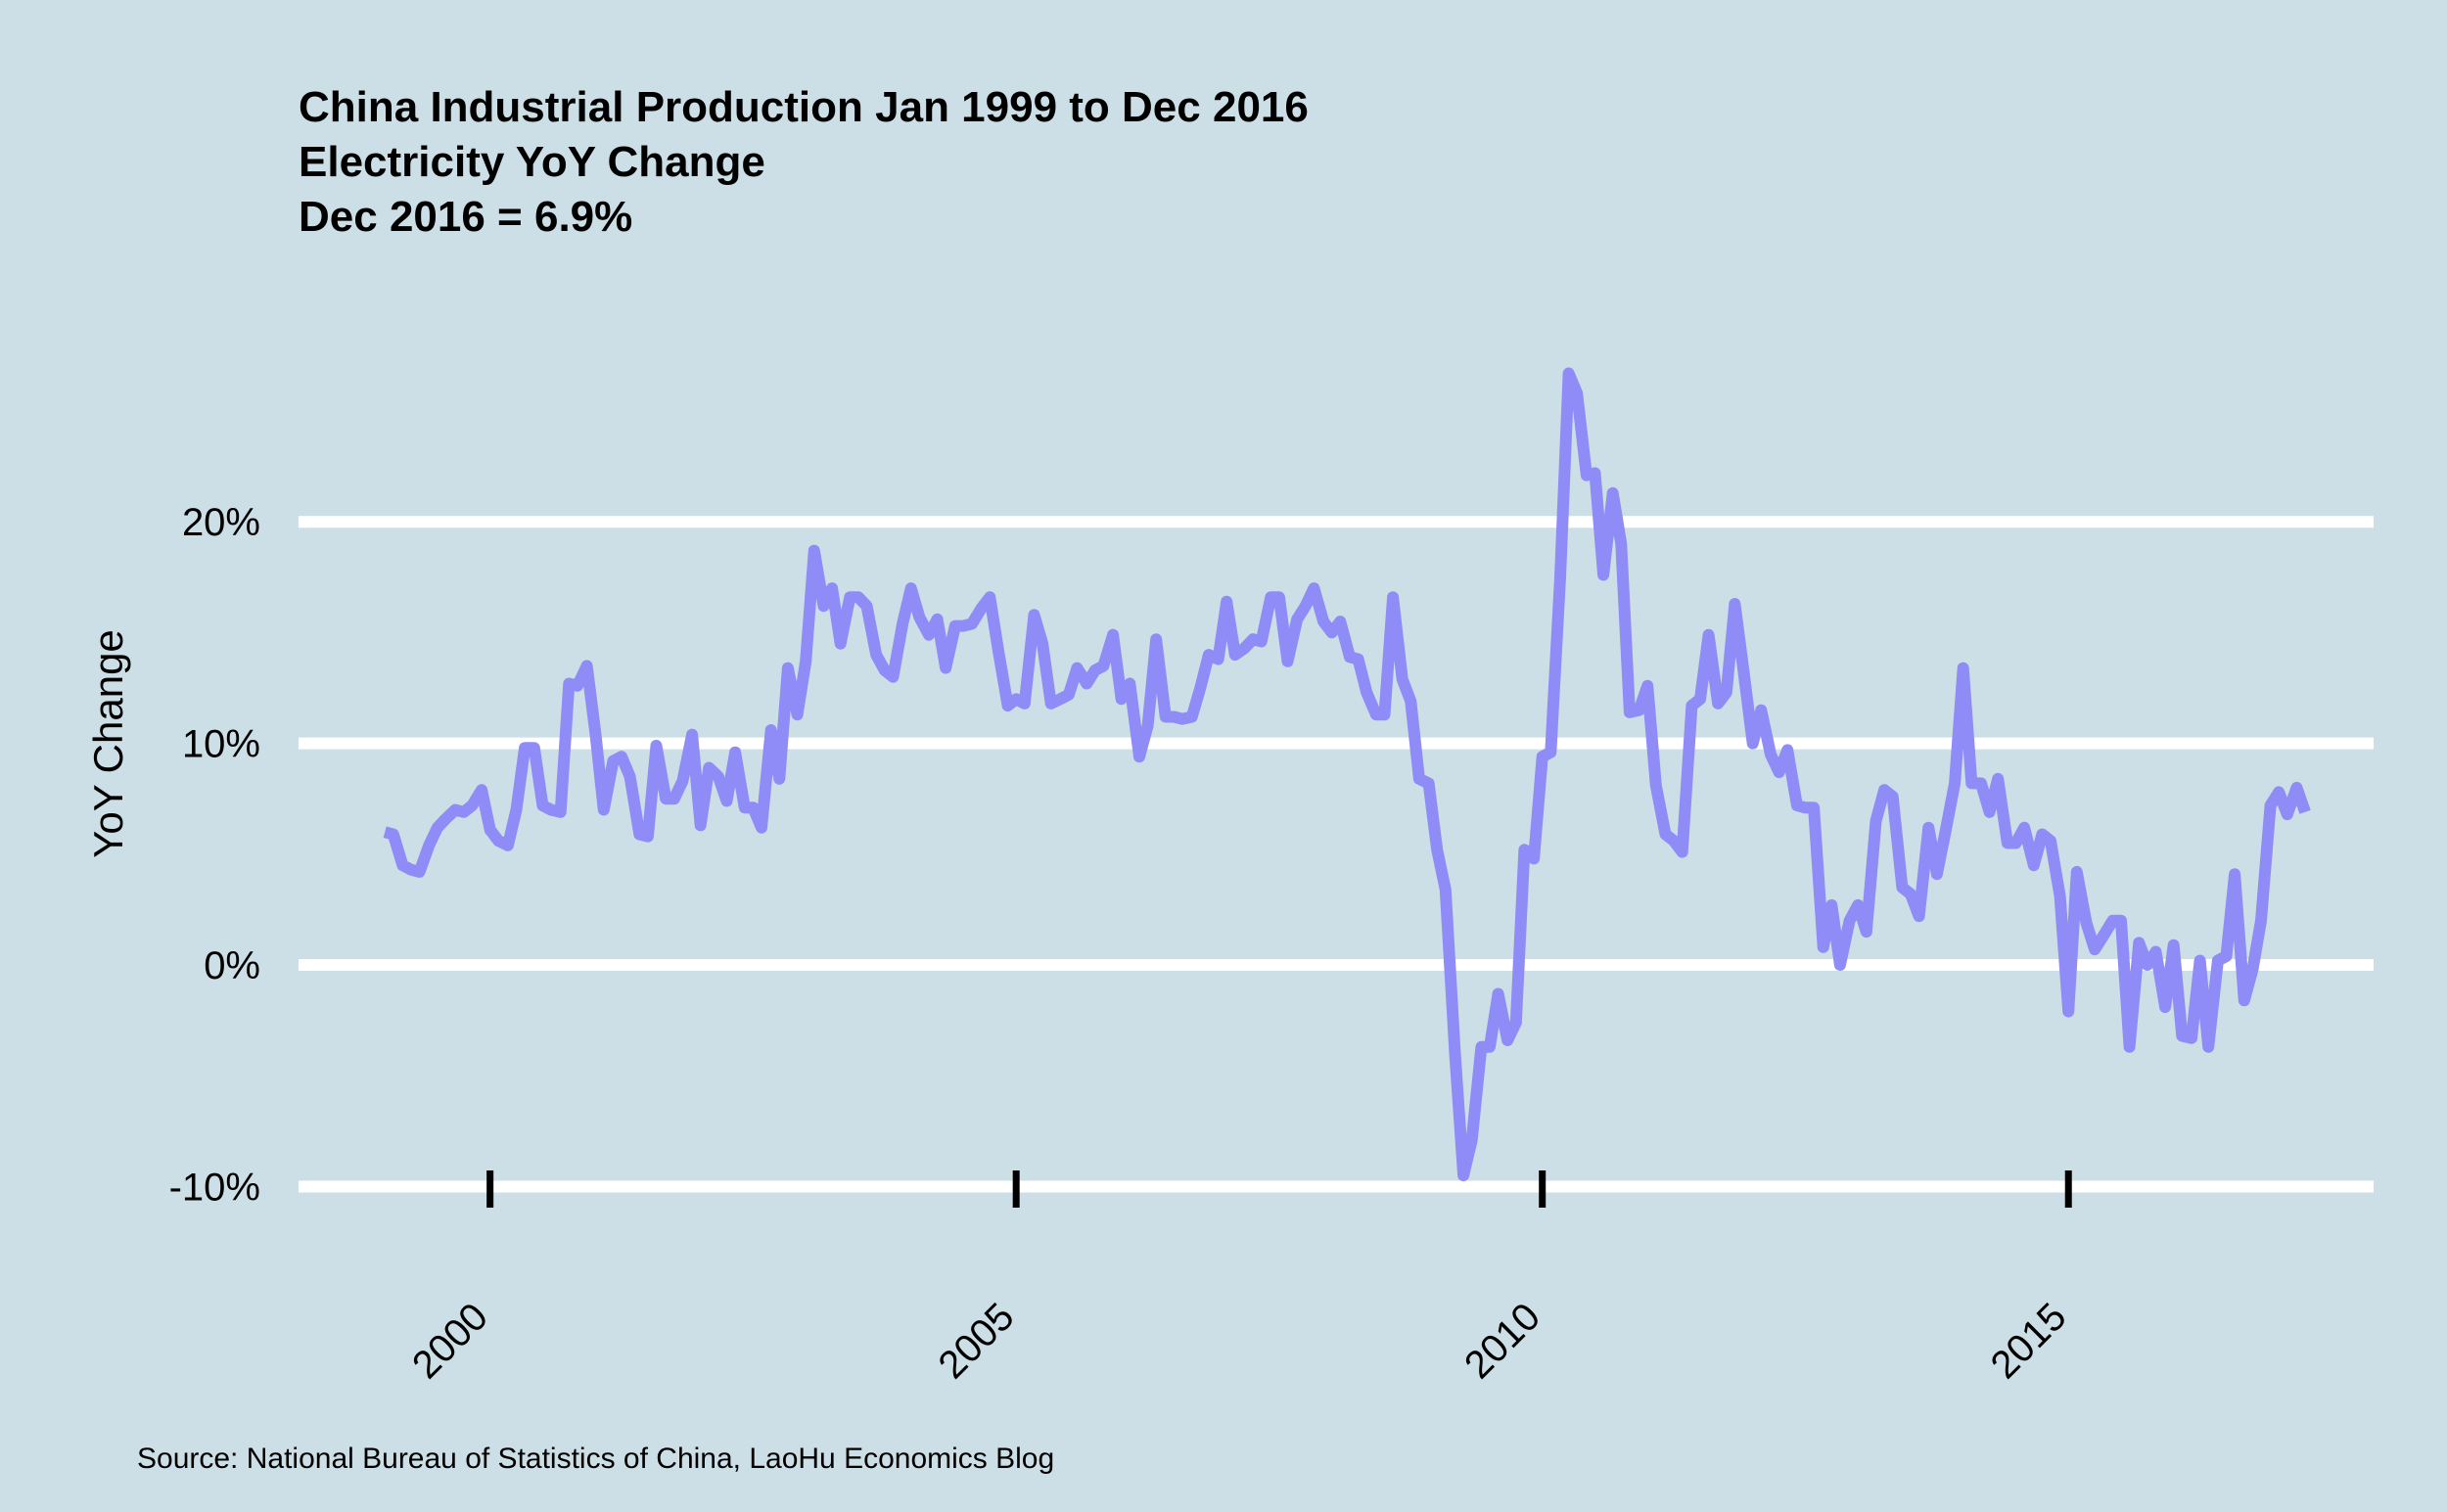  What do you see at coordinates (214, 1187) in the screenshot?
I see `y-tick-label-0: -10%` at bounding box center [214, 1187].